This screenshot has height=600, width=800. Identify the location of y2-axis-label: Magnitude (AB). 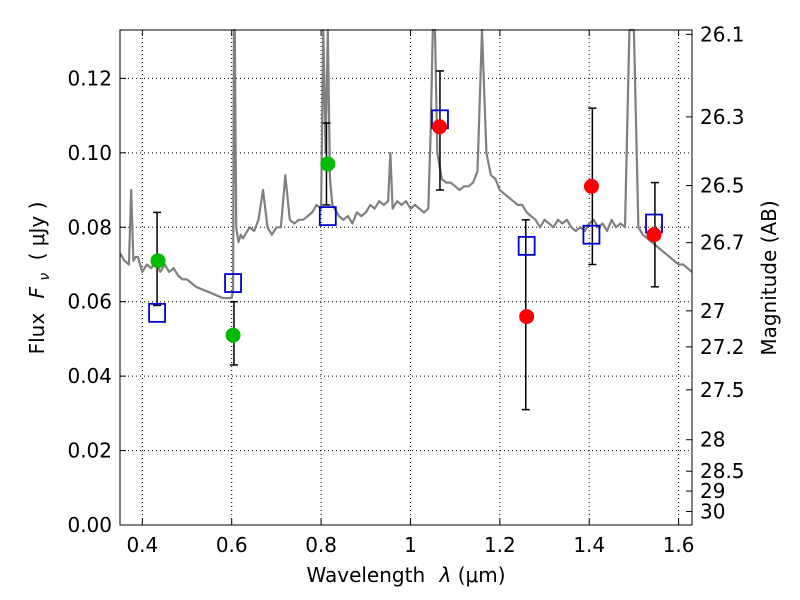
(769, 277).